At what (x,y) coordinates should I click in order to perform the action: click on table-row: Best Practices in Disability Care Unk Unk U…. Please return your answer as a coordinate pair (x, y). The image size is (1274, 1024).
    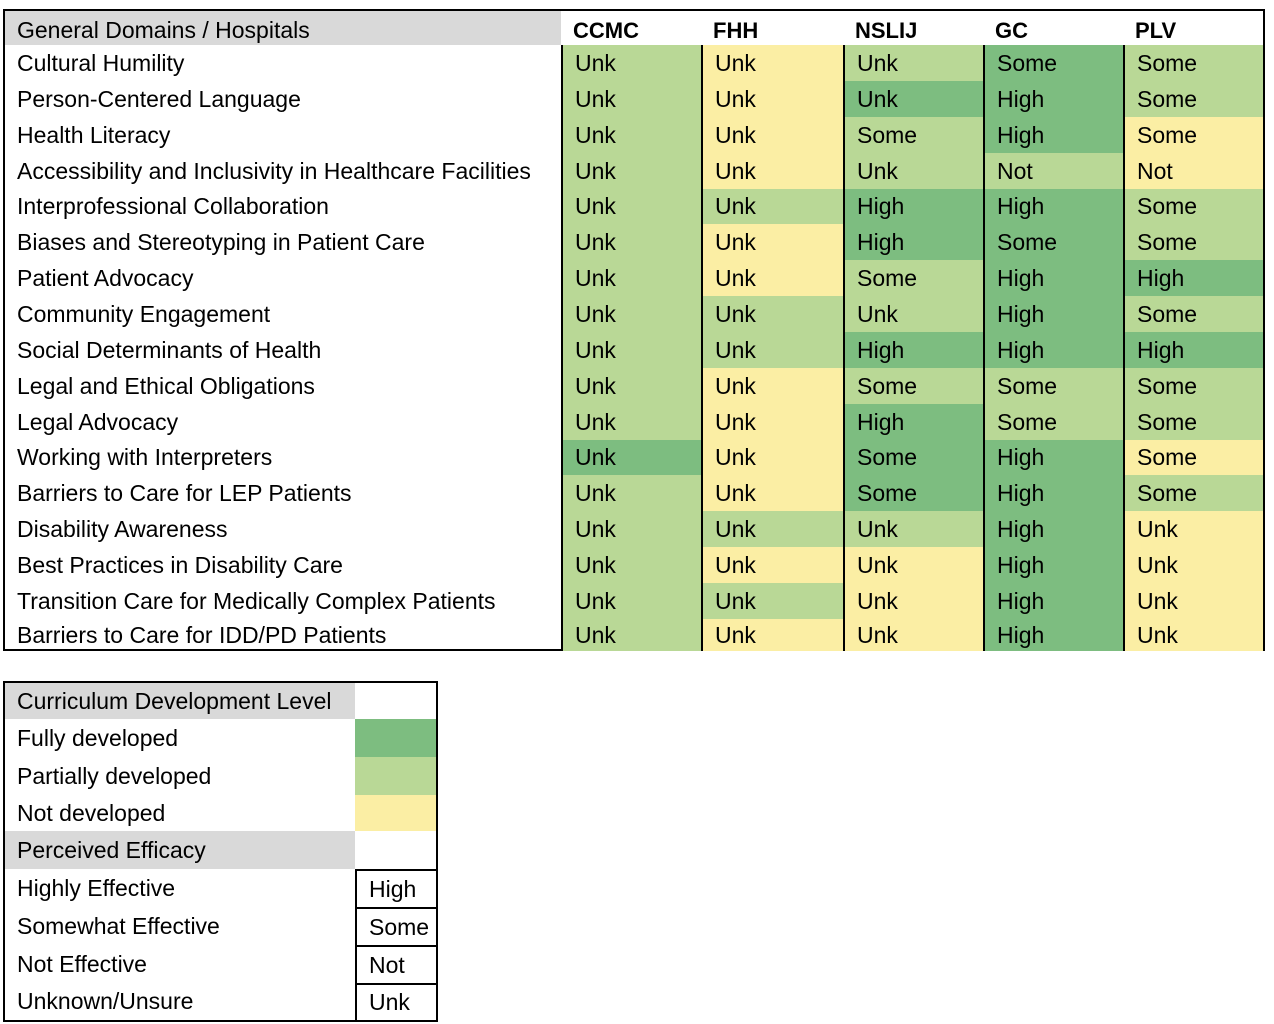
    Looking at the image, I should click on (634, 565).